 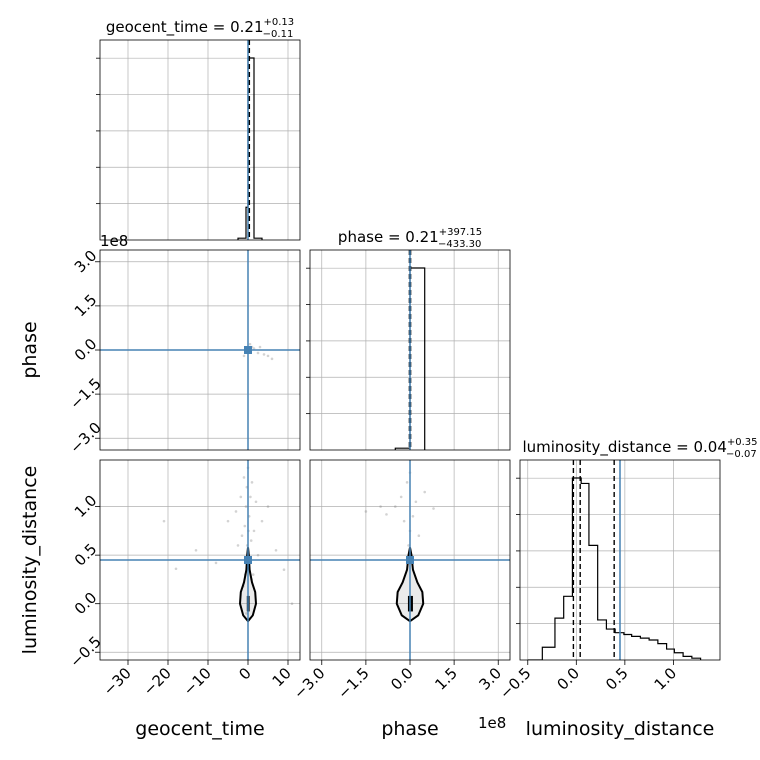 What do you see at coordinates (185, 27) in the screenshot?
I see `title-value: geocent_time = 0.21` at bounding box center [185, 27].